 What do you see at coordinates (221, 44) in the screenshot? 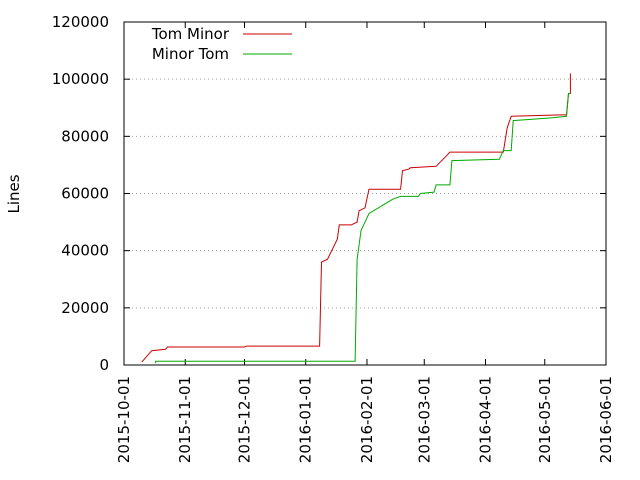
I see `legend: Tom Minor Minor Tom` at bounding box center [221, 44].